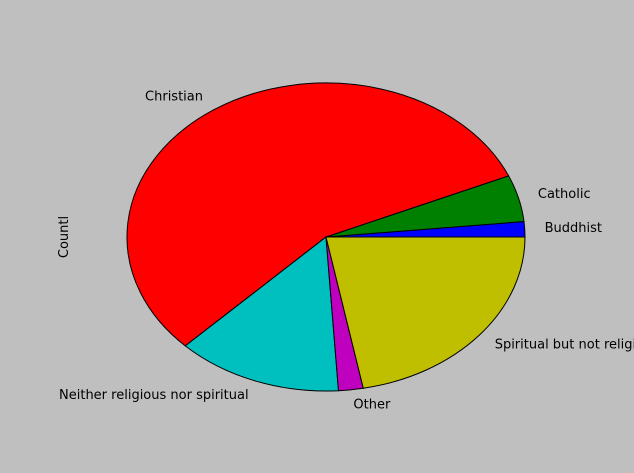 Image resolution: width=634 pixels, height=473 pixels. Describe the element at coordinates (425, 312) in the screenshot. I see `pie-slice-spiritual-but-not-religious` at that location.